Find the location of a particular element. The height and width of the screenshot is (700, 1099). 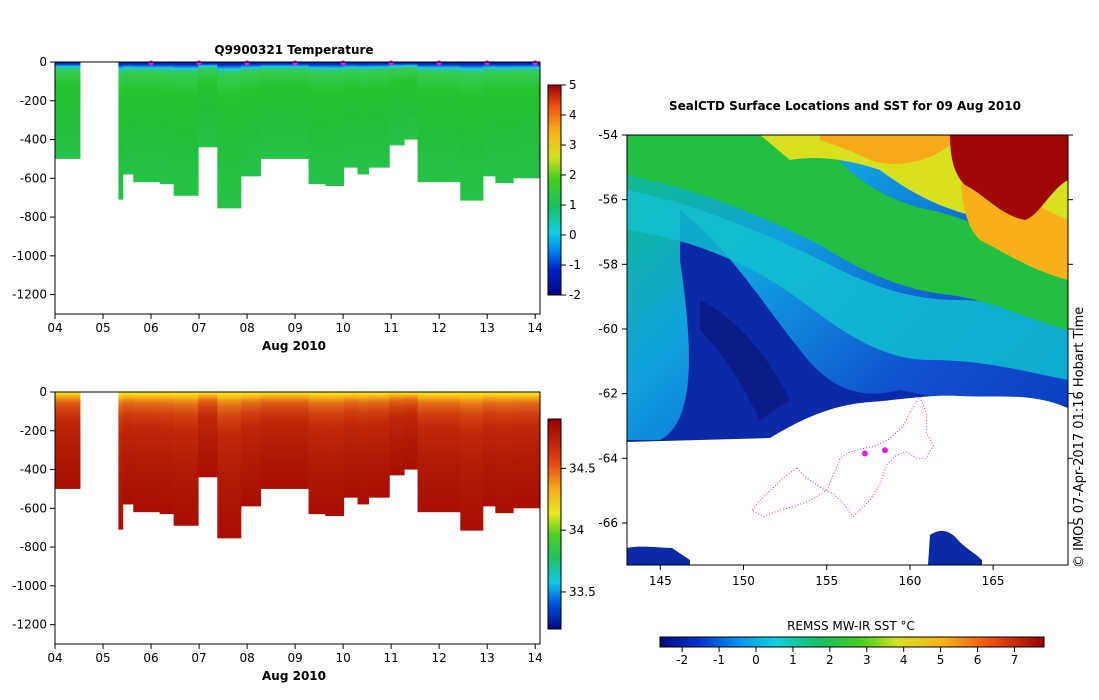

sst-colorbar-label: REMSS MW-IR SST °C is located at coordinates (851, 626).